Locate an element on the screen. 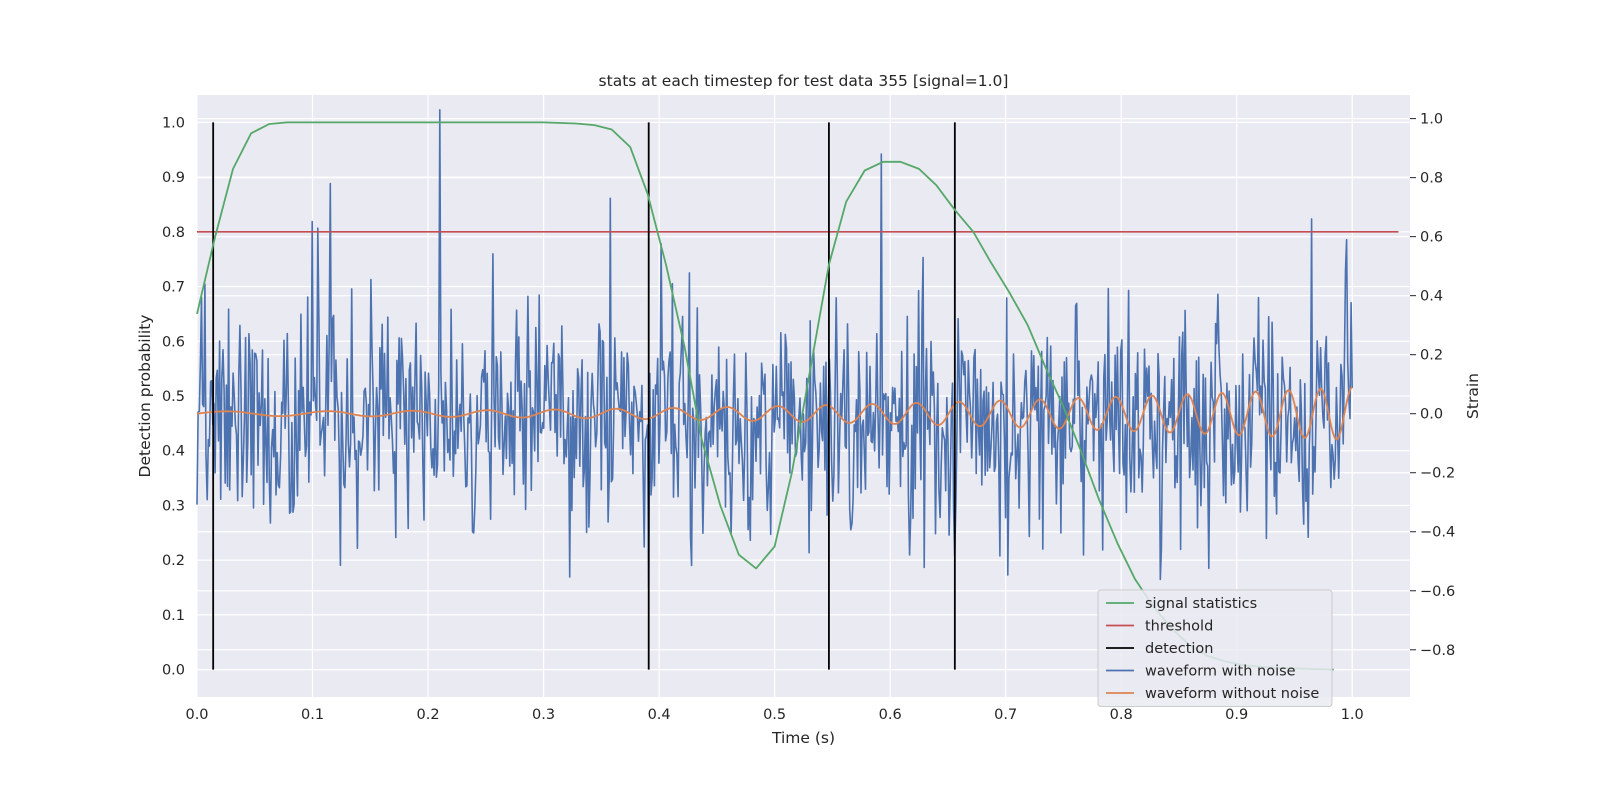 The height and width of the screenshot is (800, 1600). y-tick-label-right: 1.0 is located at coordinates (1431, 120).